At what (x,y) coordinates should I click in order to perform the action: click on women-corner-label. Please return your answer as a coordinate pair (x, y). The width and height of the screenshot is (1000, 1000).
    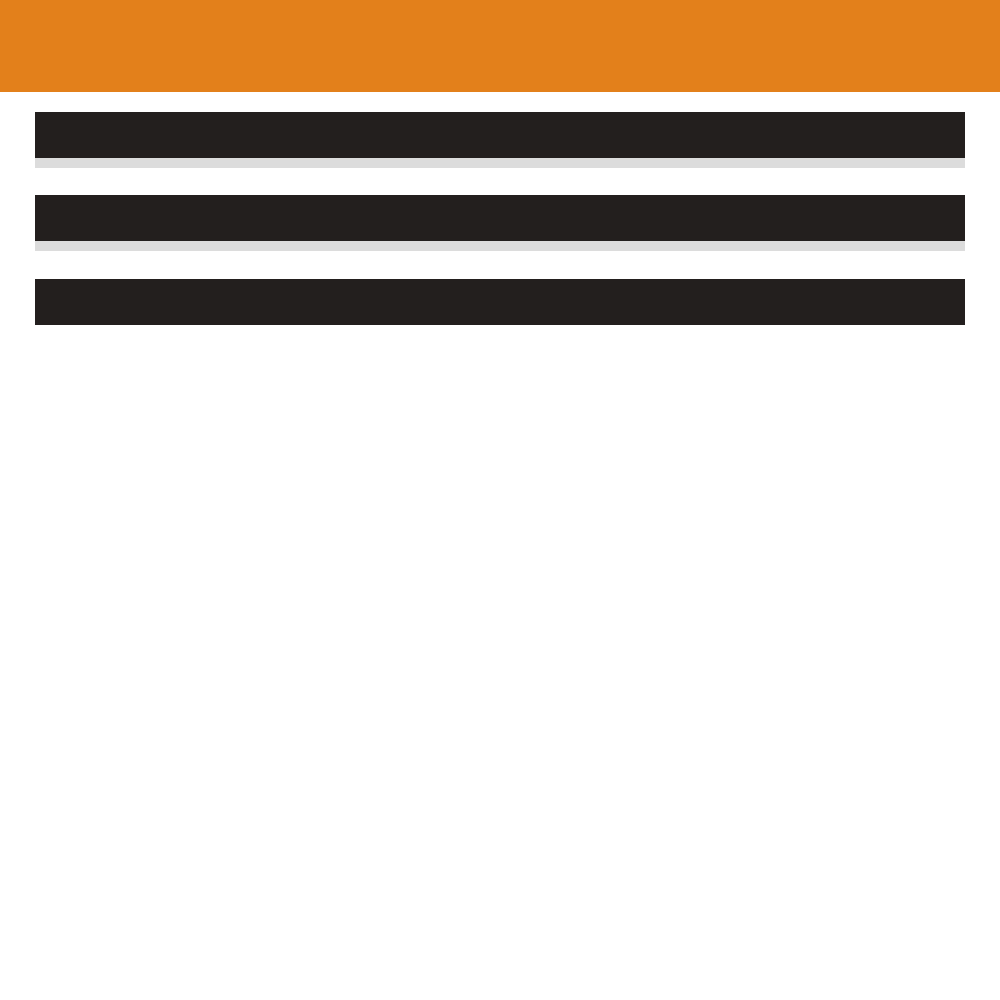
    Looking at the image, I should click on (500, 218).